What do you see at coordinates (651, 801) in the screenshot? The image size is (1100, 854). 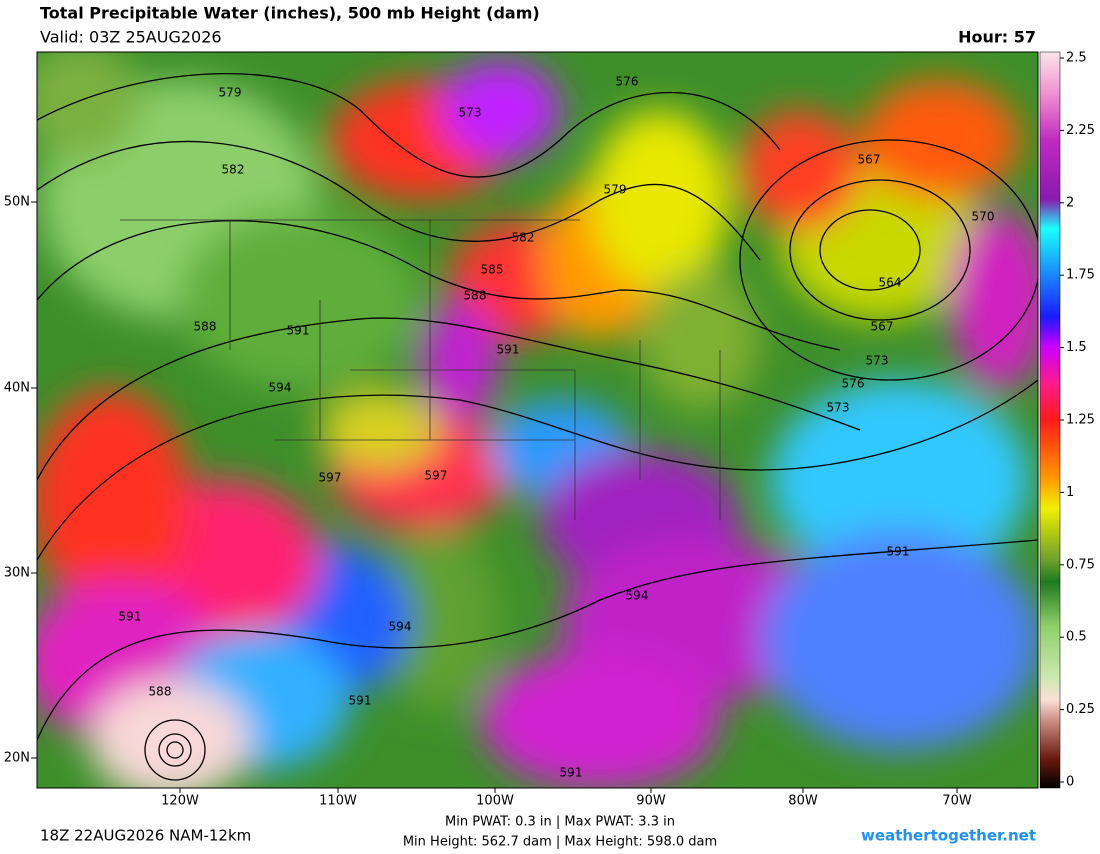 I see `lon-label: 90W` at bounding box center [651, 801].